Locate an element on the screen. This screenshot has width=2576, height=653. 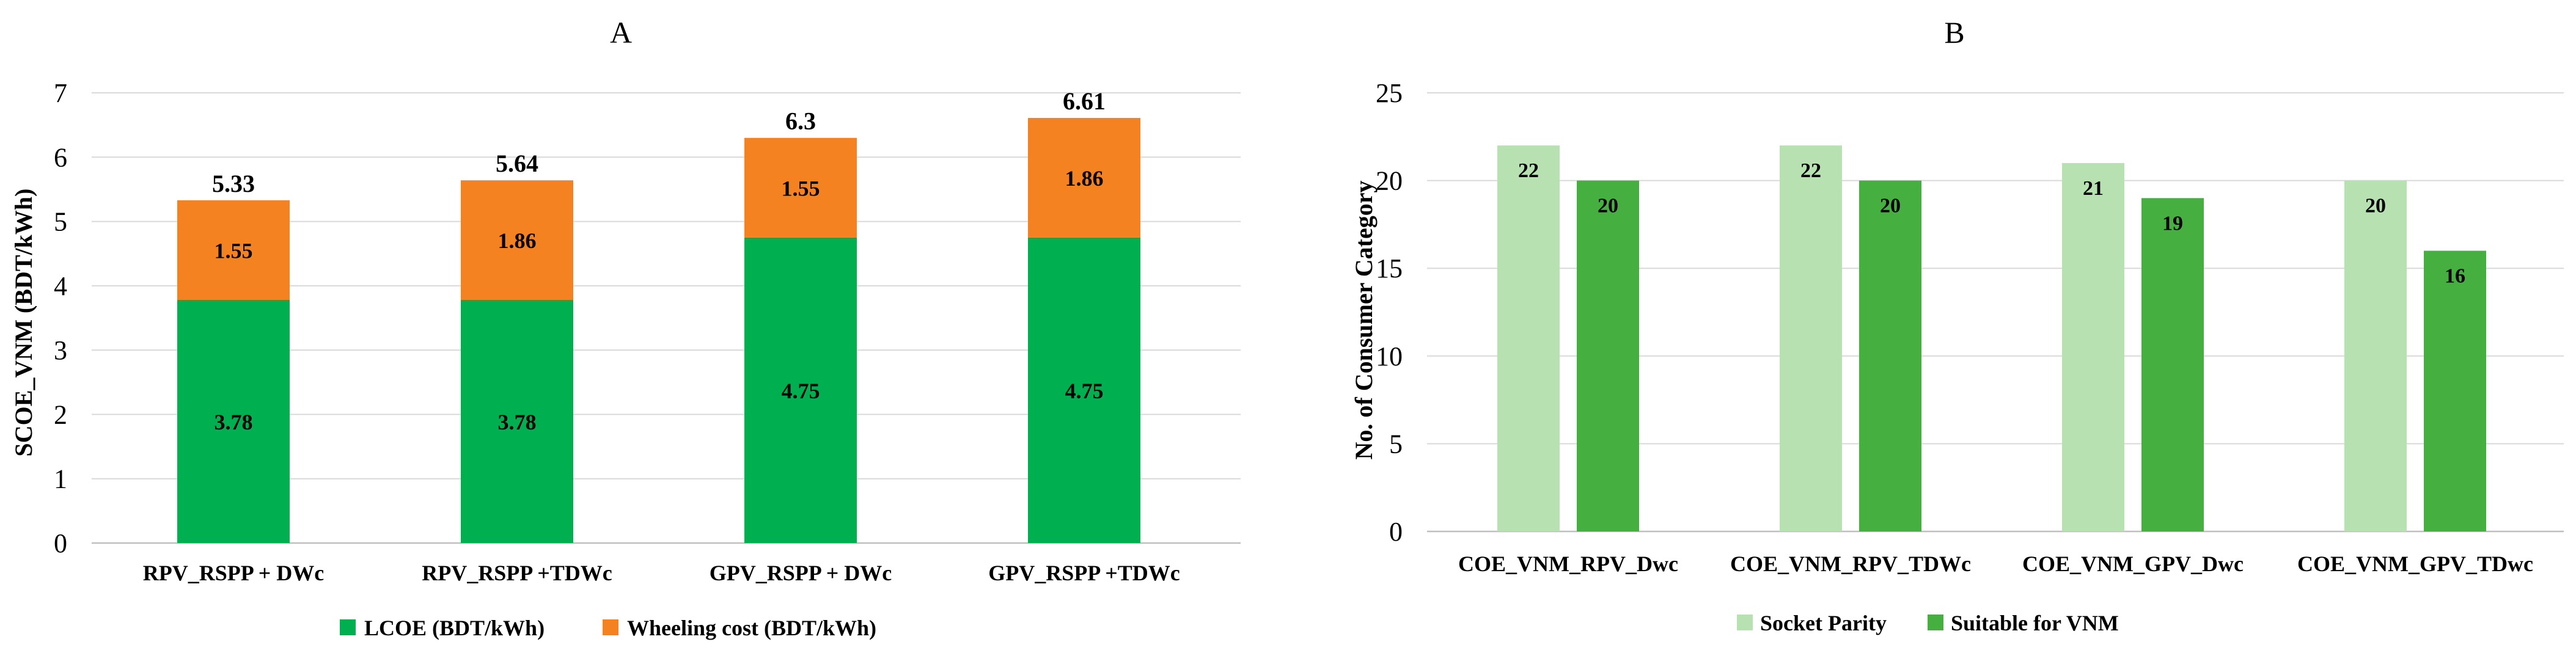
category-label: COE_VNM_GPV_Dwc is located at coordinates (2133, 564).